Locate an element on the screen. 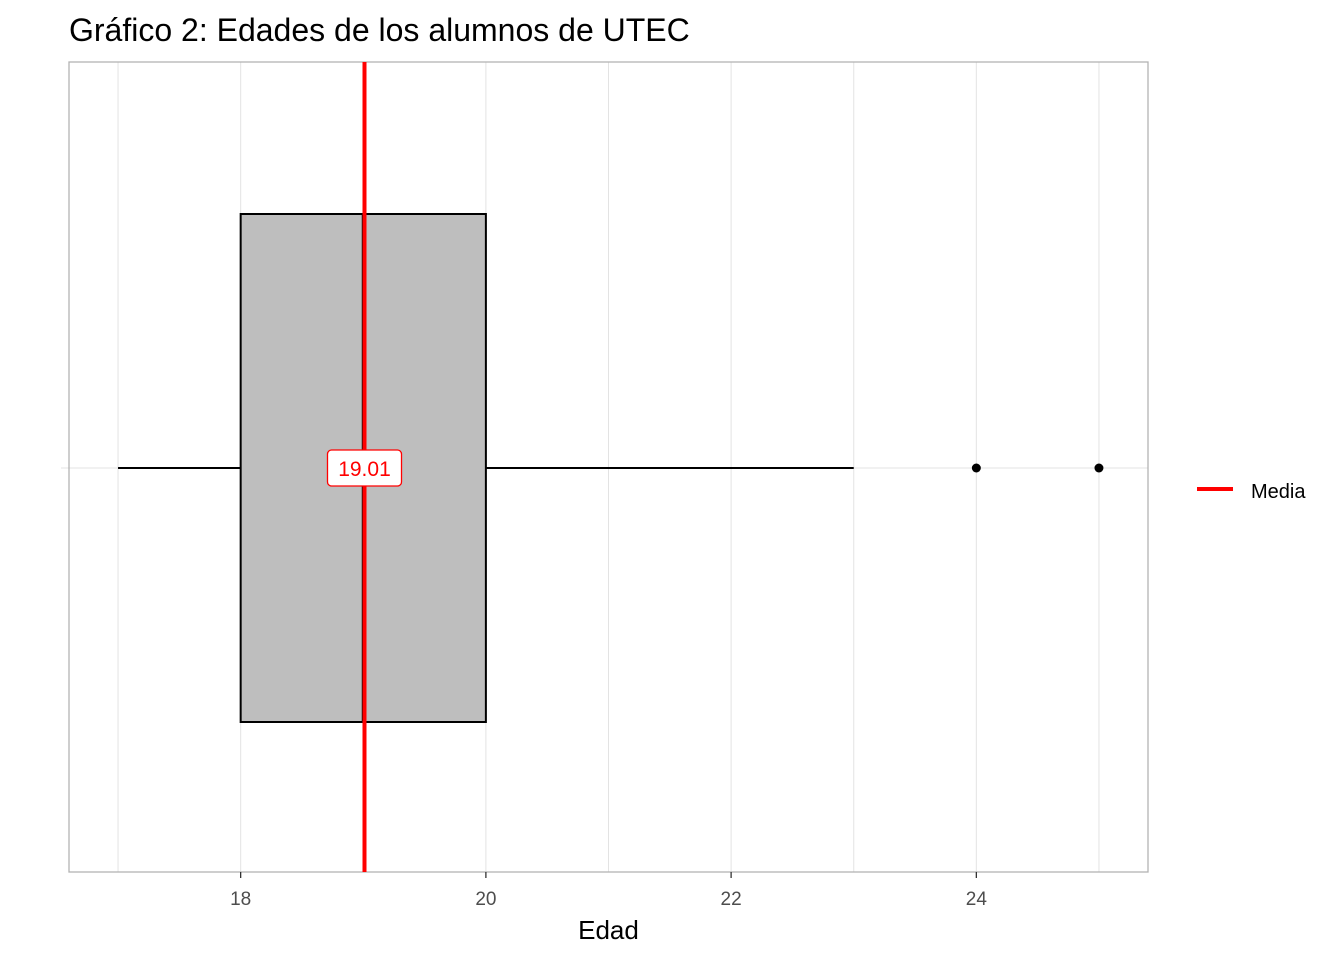  legend: Media is located at coordinates (1251, 492).